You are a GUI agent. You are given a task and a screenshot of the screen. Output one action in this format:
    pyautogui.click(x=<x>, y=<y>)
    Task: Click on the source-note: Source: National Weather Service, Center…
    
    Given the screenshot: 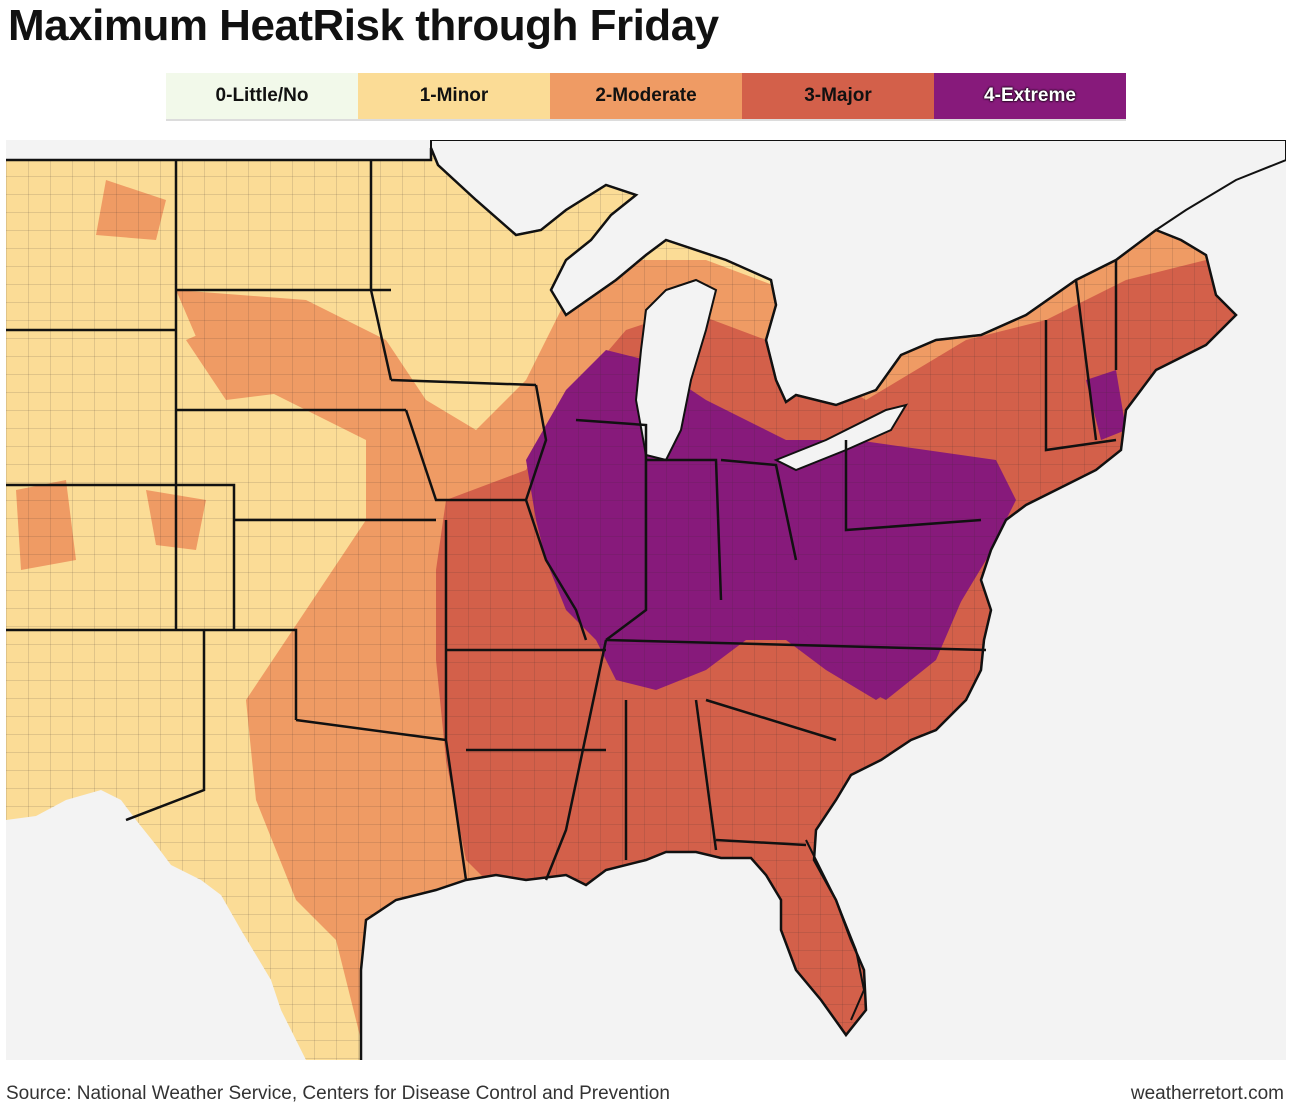 What is the action you would take?
    pyautogui.click(x=338, y=1093)
    